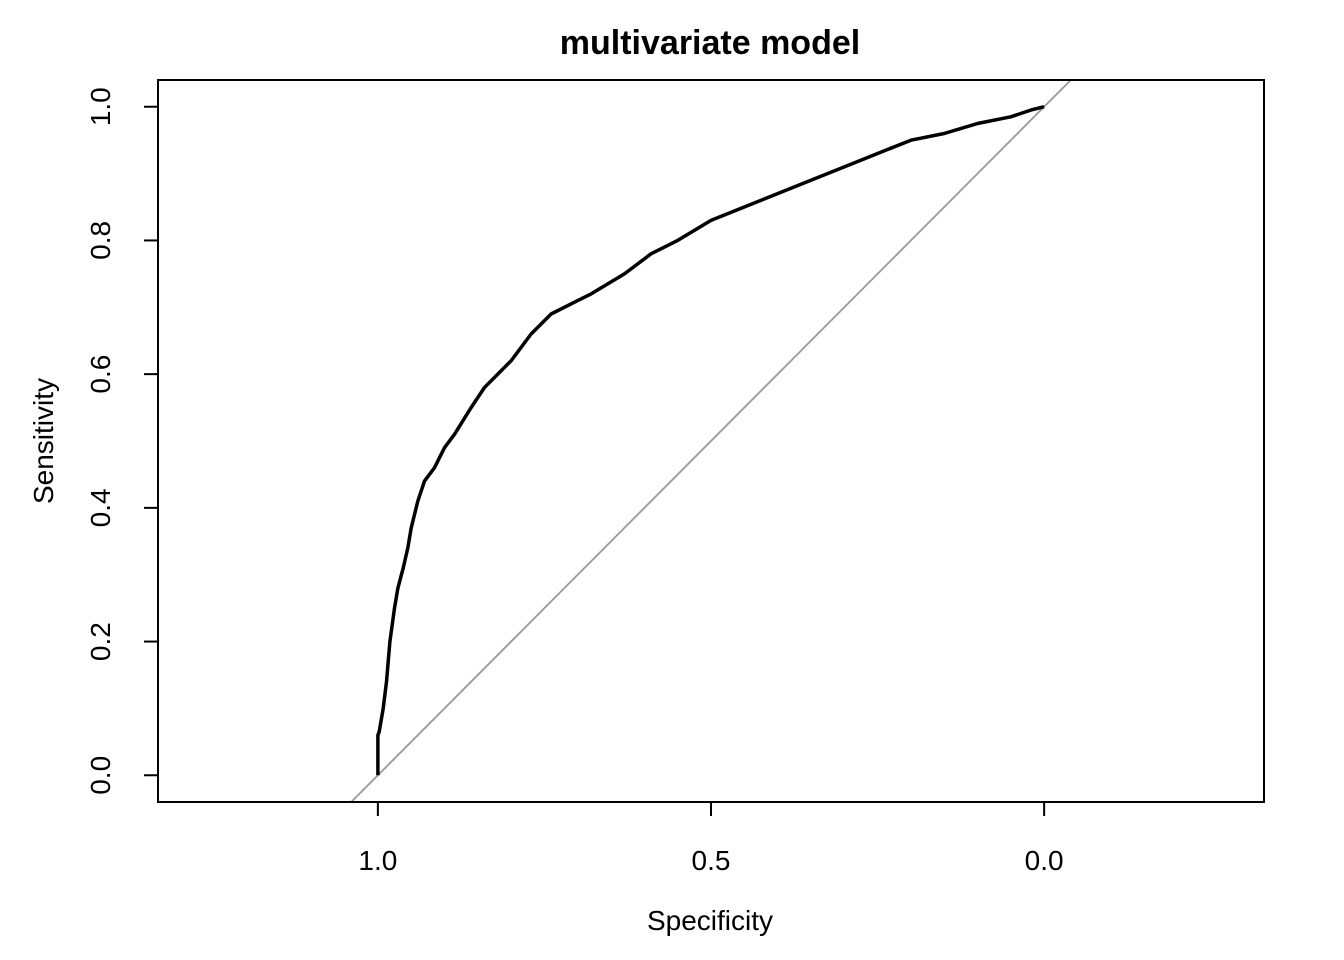  Describe the element at coordinates (100, 775) in the screenshot. I see `y-tick-label: 0.0` at that location.